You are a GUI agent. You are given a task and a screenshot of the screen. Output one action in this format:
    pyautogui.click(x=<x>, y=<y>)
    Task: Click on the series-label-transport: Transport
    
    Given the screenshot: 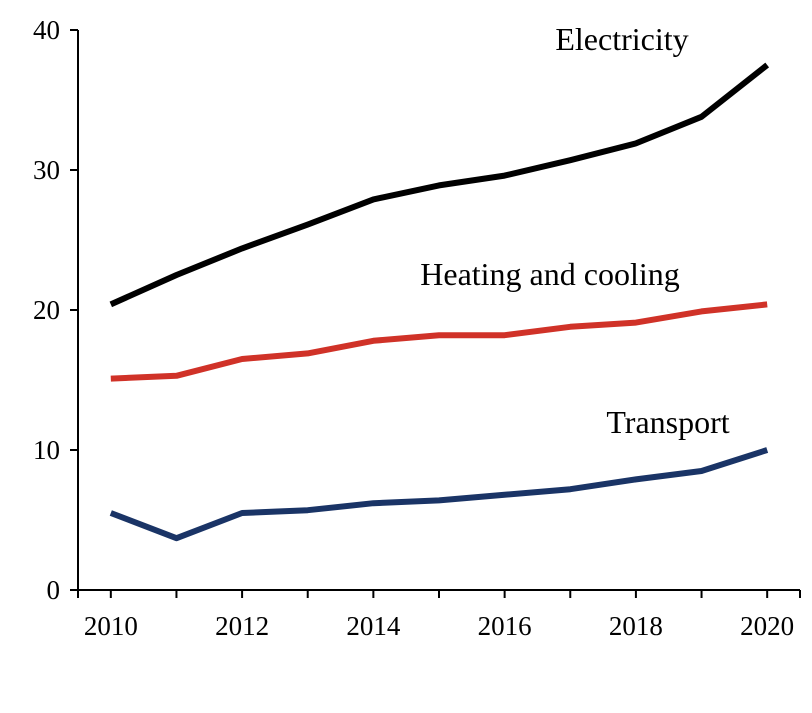 What is the action you would take?
    pyautogui.click(x=667, y=422)
    